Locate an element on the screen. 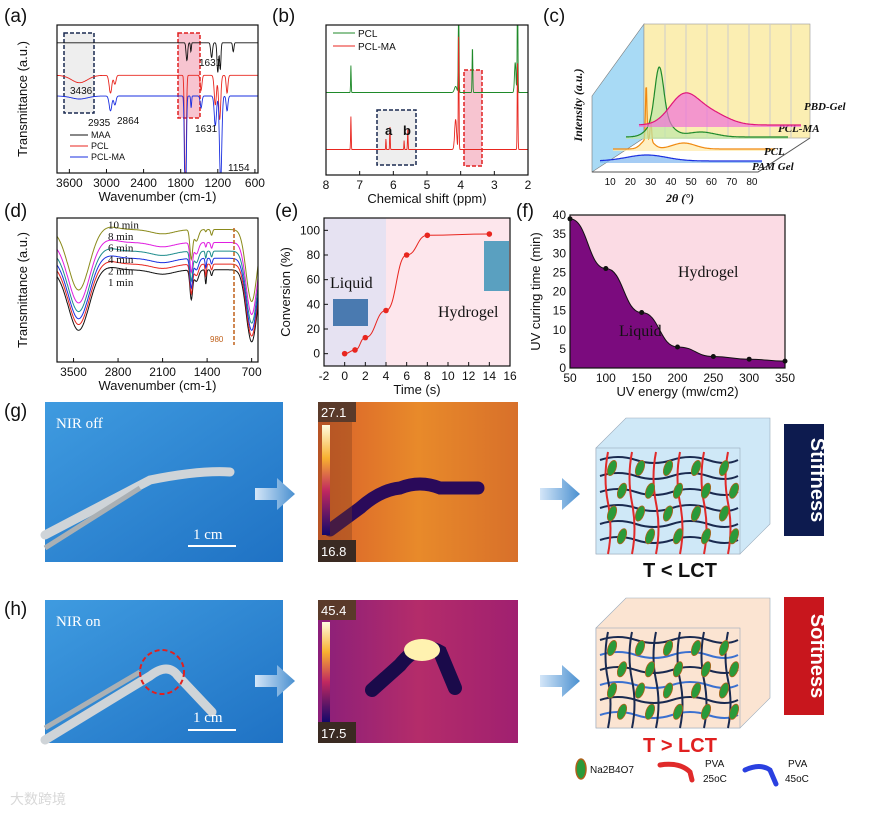 The image size is (876, 814). network-diagram-stiff is located at coordinates (683, 486).